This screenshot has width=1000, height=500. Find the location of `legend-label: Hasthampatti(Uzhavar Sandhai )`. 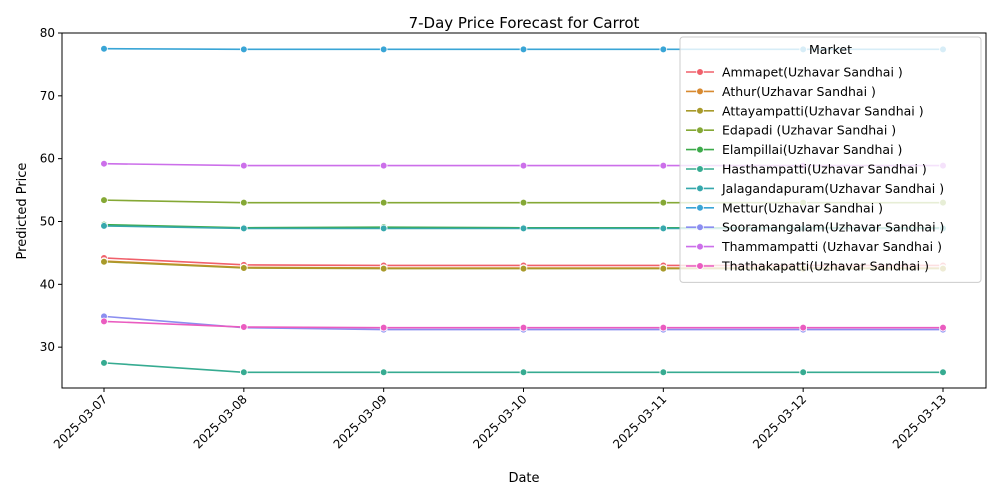

legend-label: Hasthampatti(Uzhavar Sandhai ) is located at coordinates (824, 169).